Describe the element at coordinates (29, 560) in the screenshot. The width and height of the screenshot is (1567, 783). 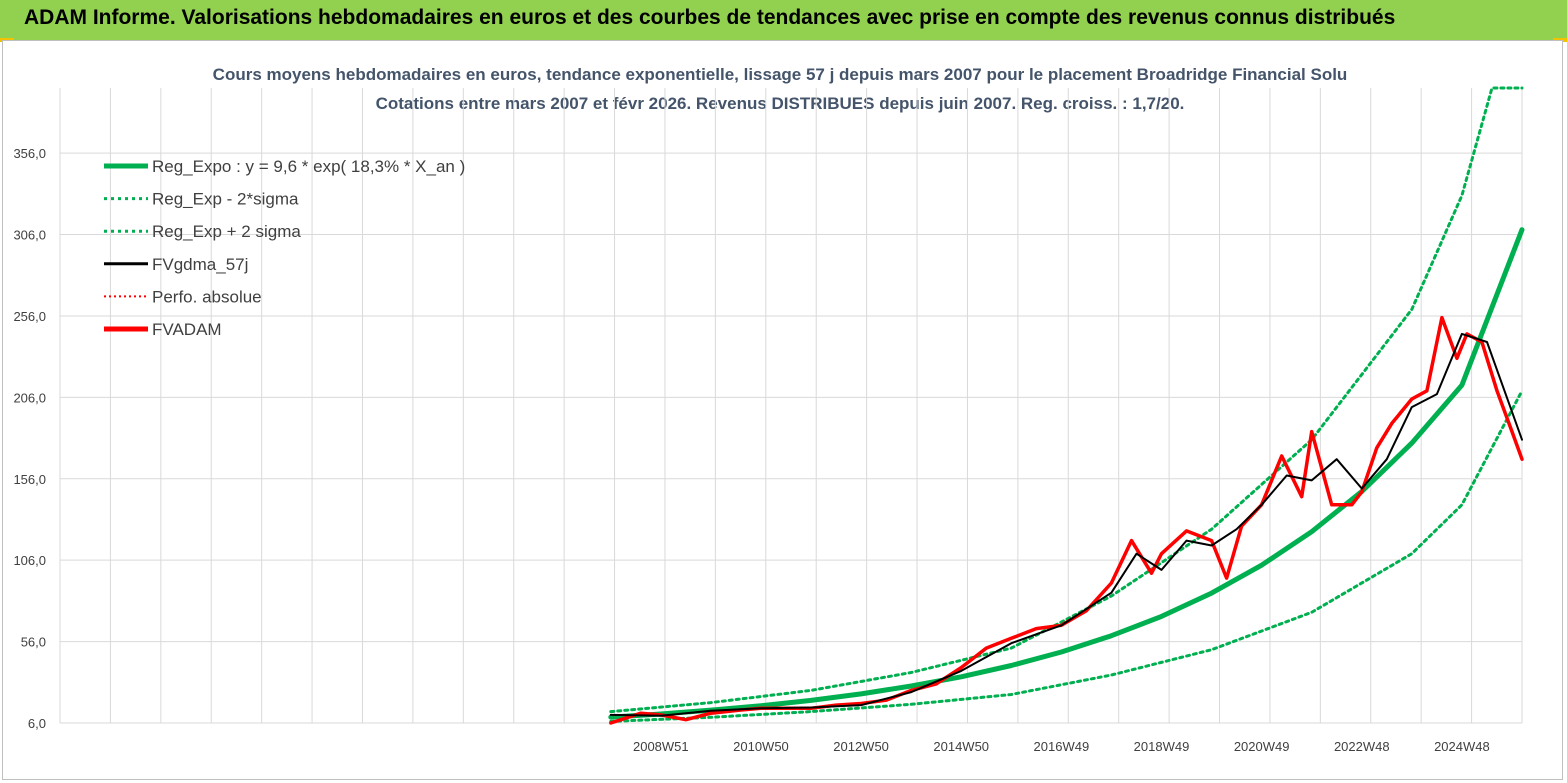
I see `y-tick-label: 106,0` at that location.